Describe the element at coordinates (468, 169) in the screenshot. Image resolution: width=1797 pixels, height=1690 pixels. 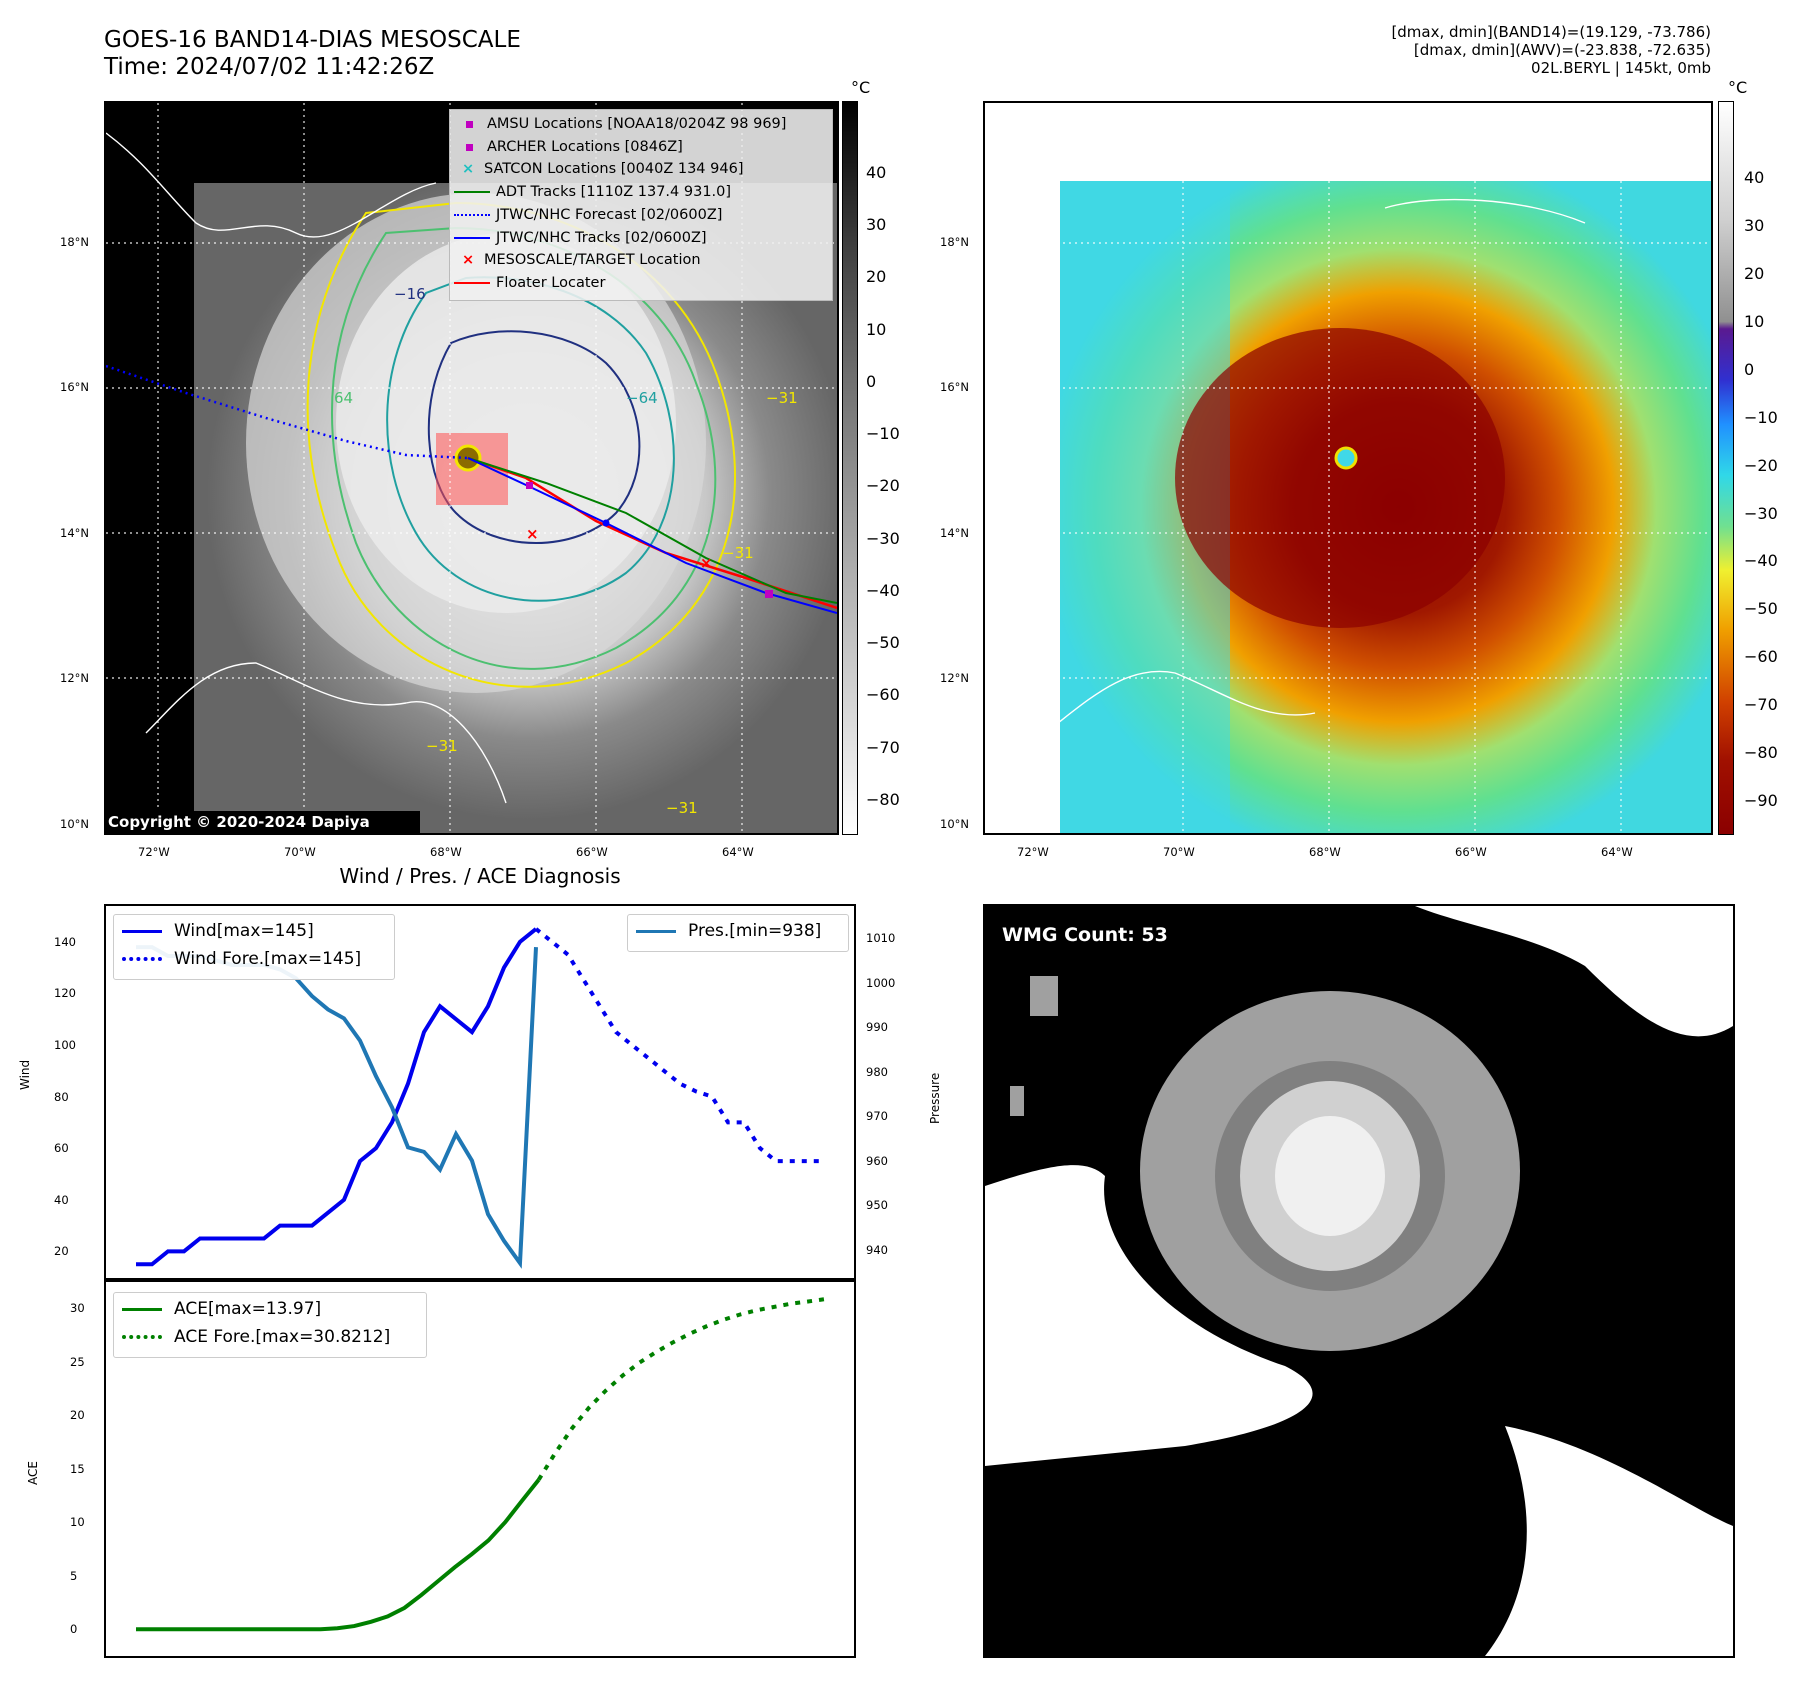
I see `legend-marker-x: ×` at that location.